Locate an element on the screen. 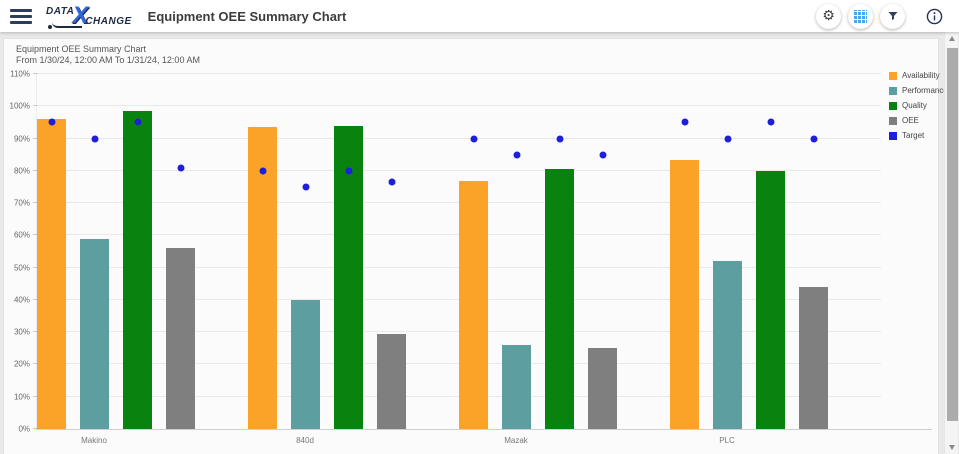 The width and height of the screenshot is (959, 454). vertical-scrollbar is located at coordinates (951, 243).